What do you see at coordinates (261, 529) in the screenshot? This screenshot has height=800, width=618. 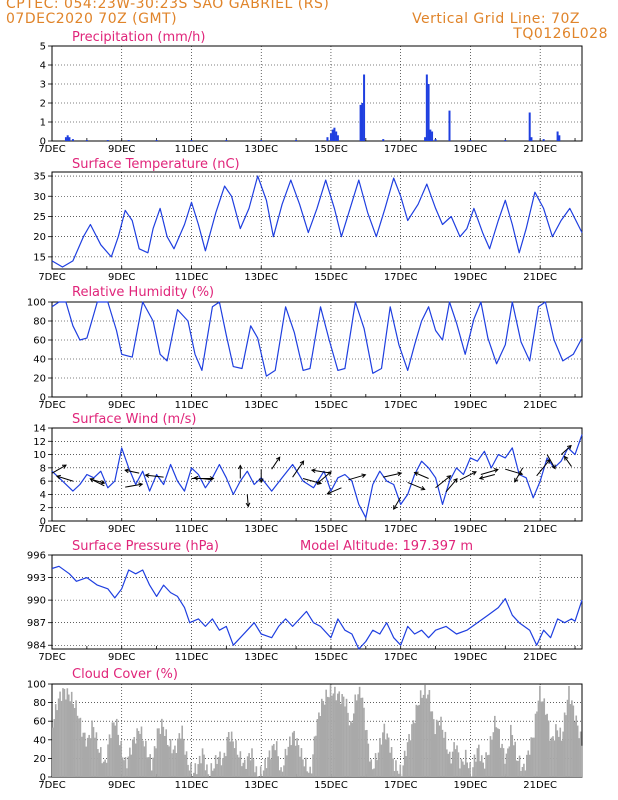 I see `wind-x-tick-label: 13DEC` at bounding box center [261, 529].